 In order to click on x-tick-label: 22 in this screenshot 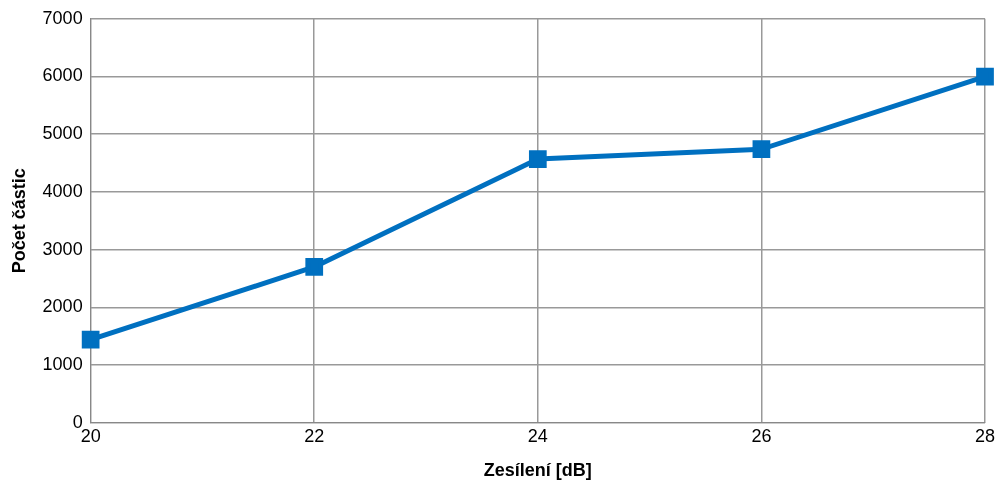, I will do `click(314, 435)`.